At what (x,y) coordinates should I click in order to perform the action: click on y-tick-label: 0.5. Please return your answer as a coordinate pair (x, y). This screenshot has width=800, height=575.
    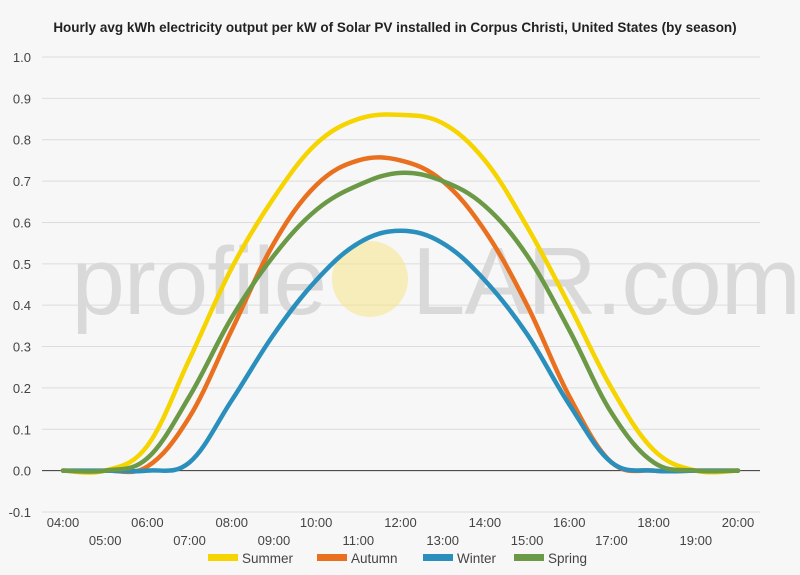
    Looking at the image, I should click on (22, 264).